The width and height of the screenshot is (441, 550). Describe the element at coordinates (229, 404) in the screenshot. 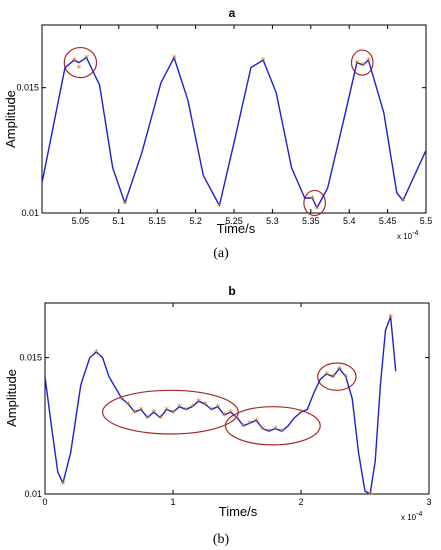

I see `chart-b-highlights` at that location.